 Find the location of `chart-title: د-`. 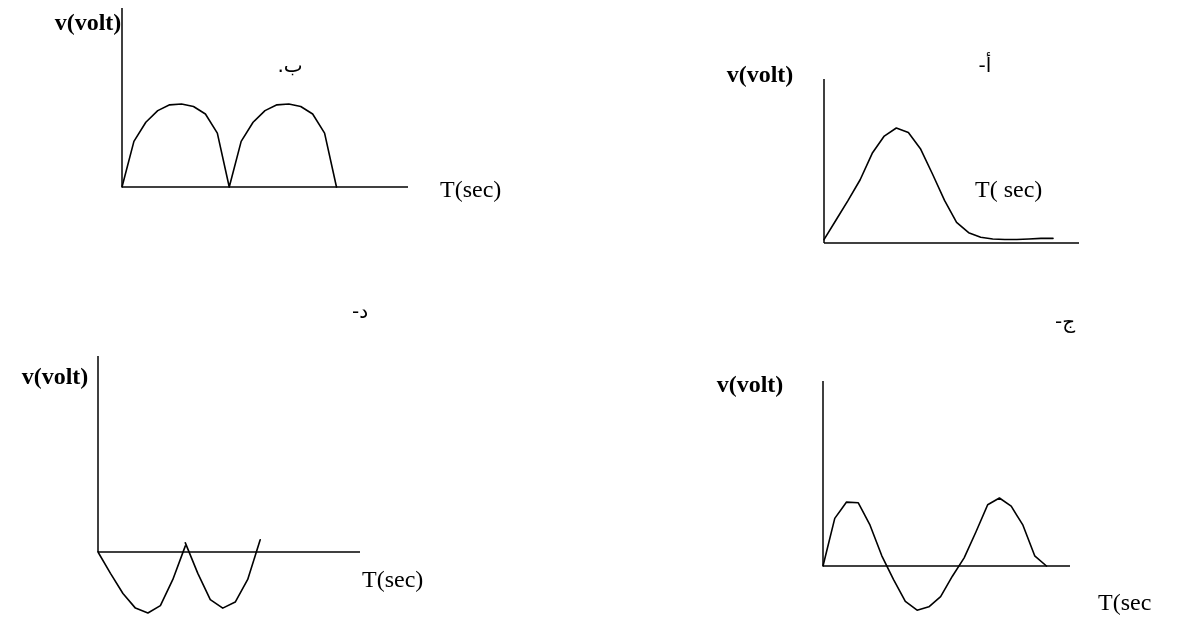

chart-title: د- is located at coordinates (360, 311).